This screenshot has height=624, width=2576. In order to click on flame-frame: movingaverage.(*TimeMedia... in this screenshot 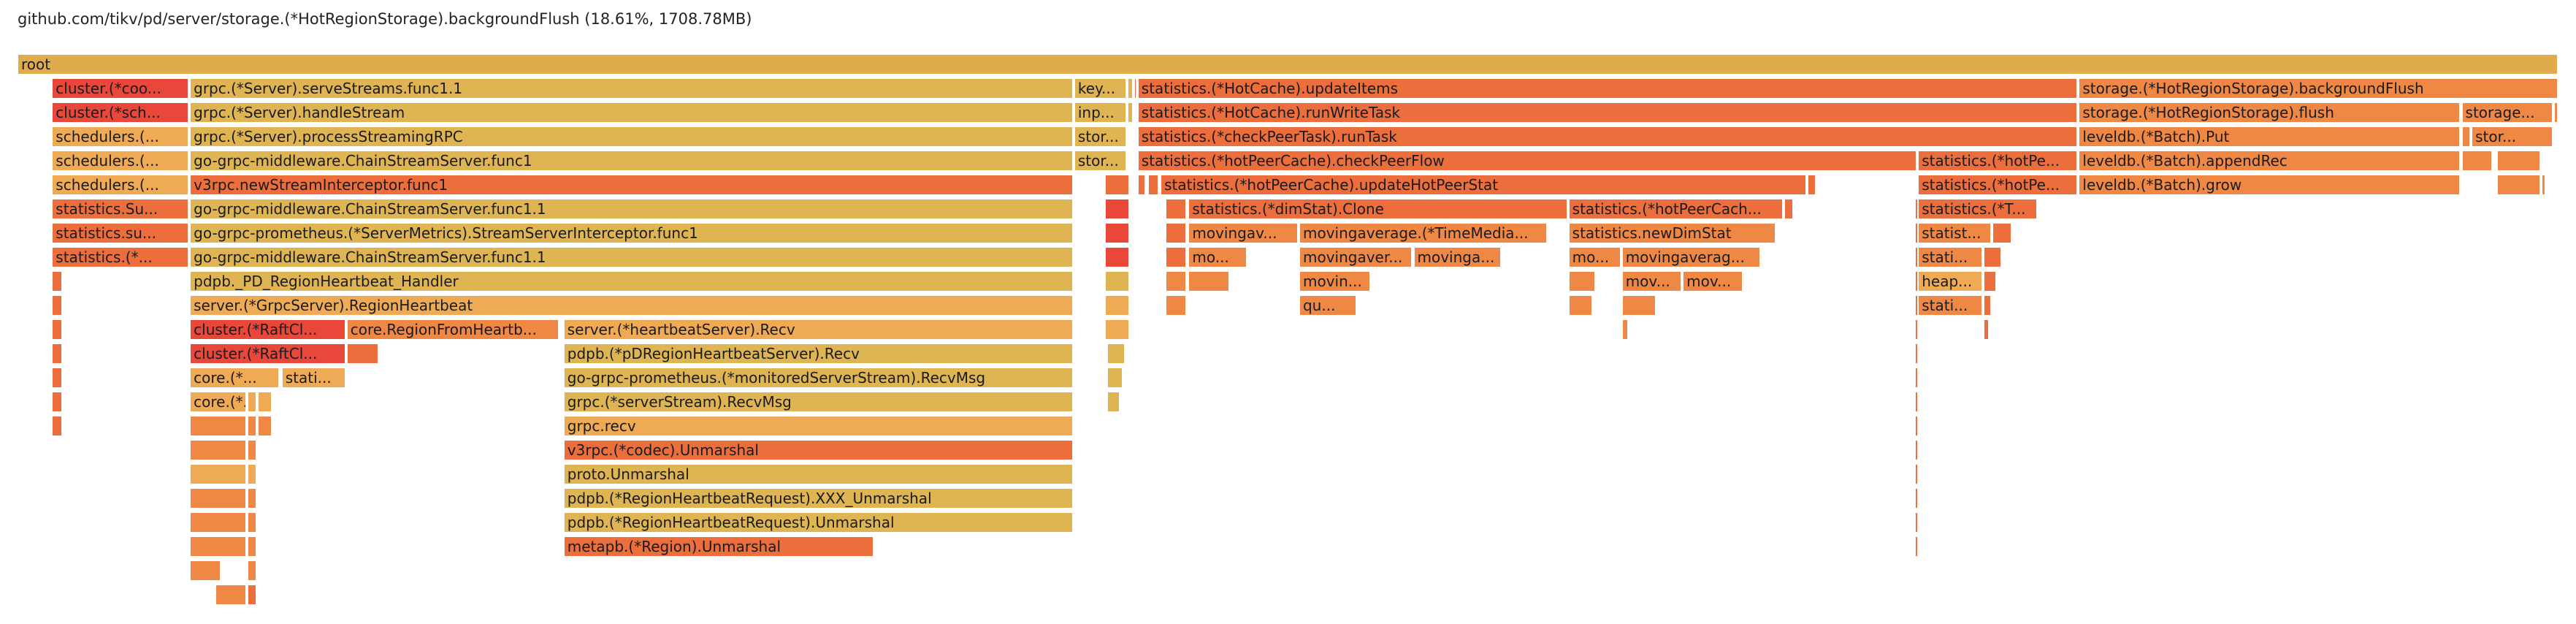, I will do `click(1423, 233)`.